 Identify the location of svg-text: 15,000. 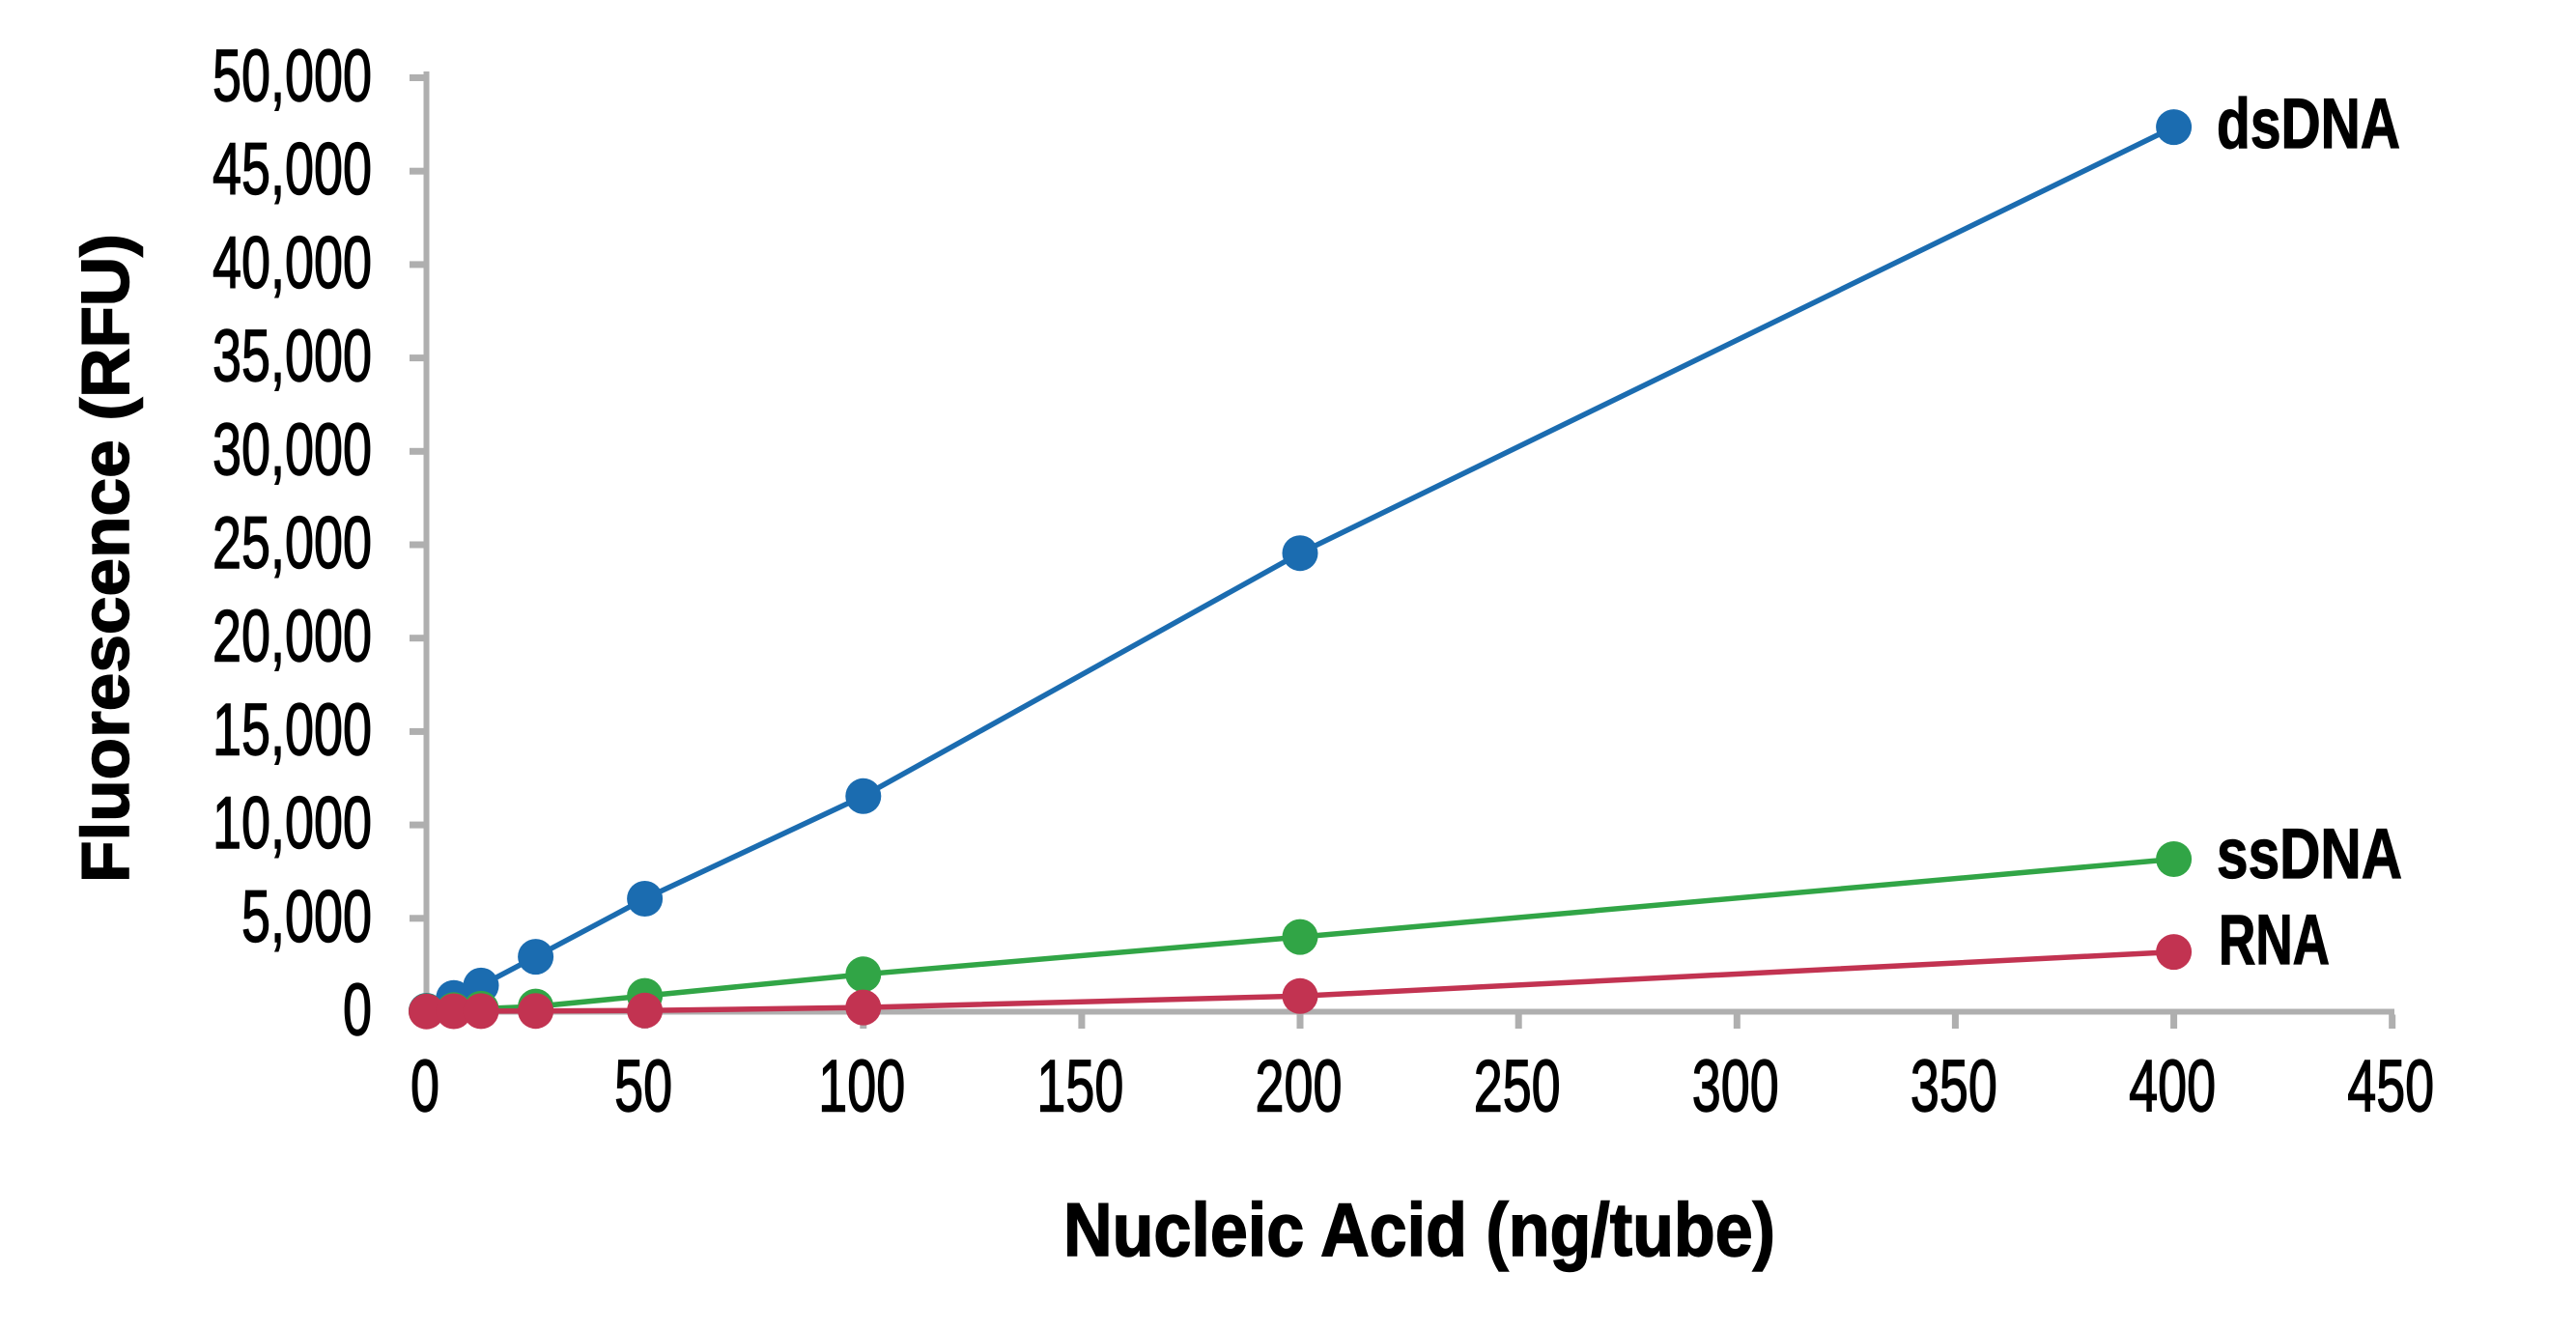
(292, 730).